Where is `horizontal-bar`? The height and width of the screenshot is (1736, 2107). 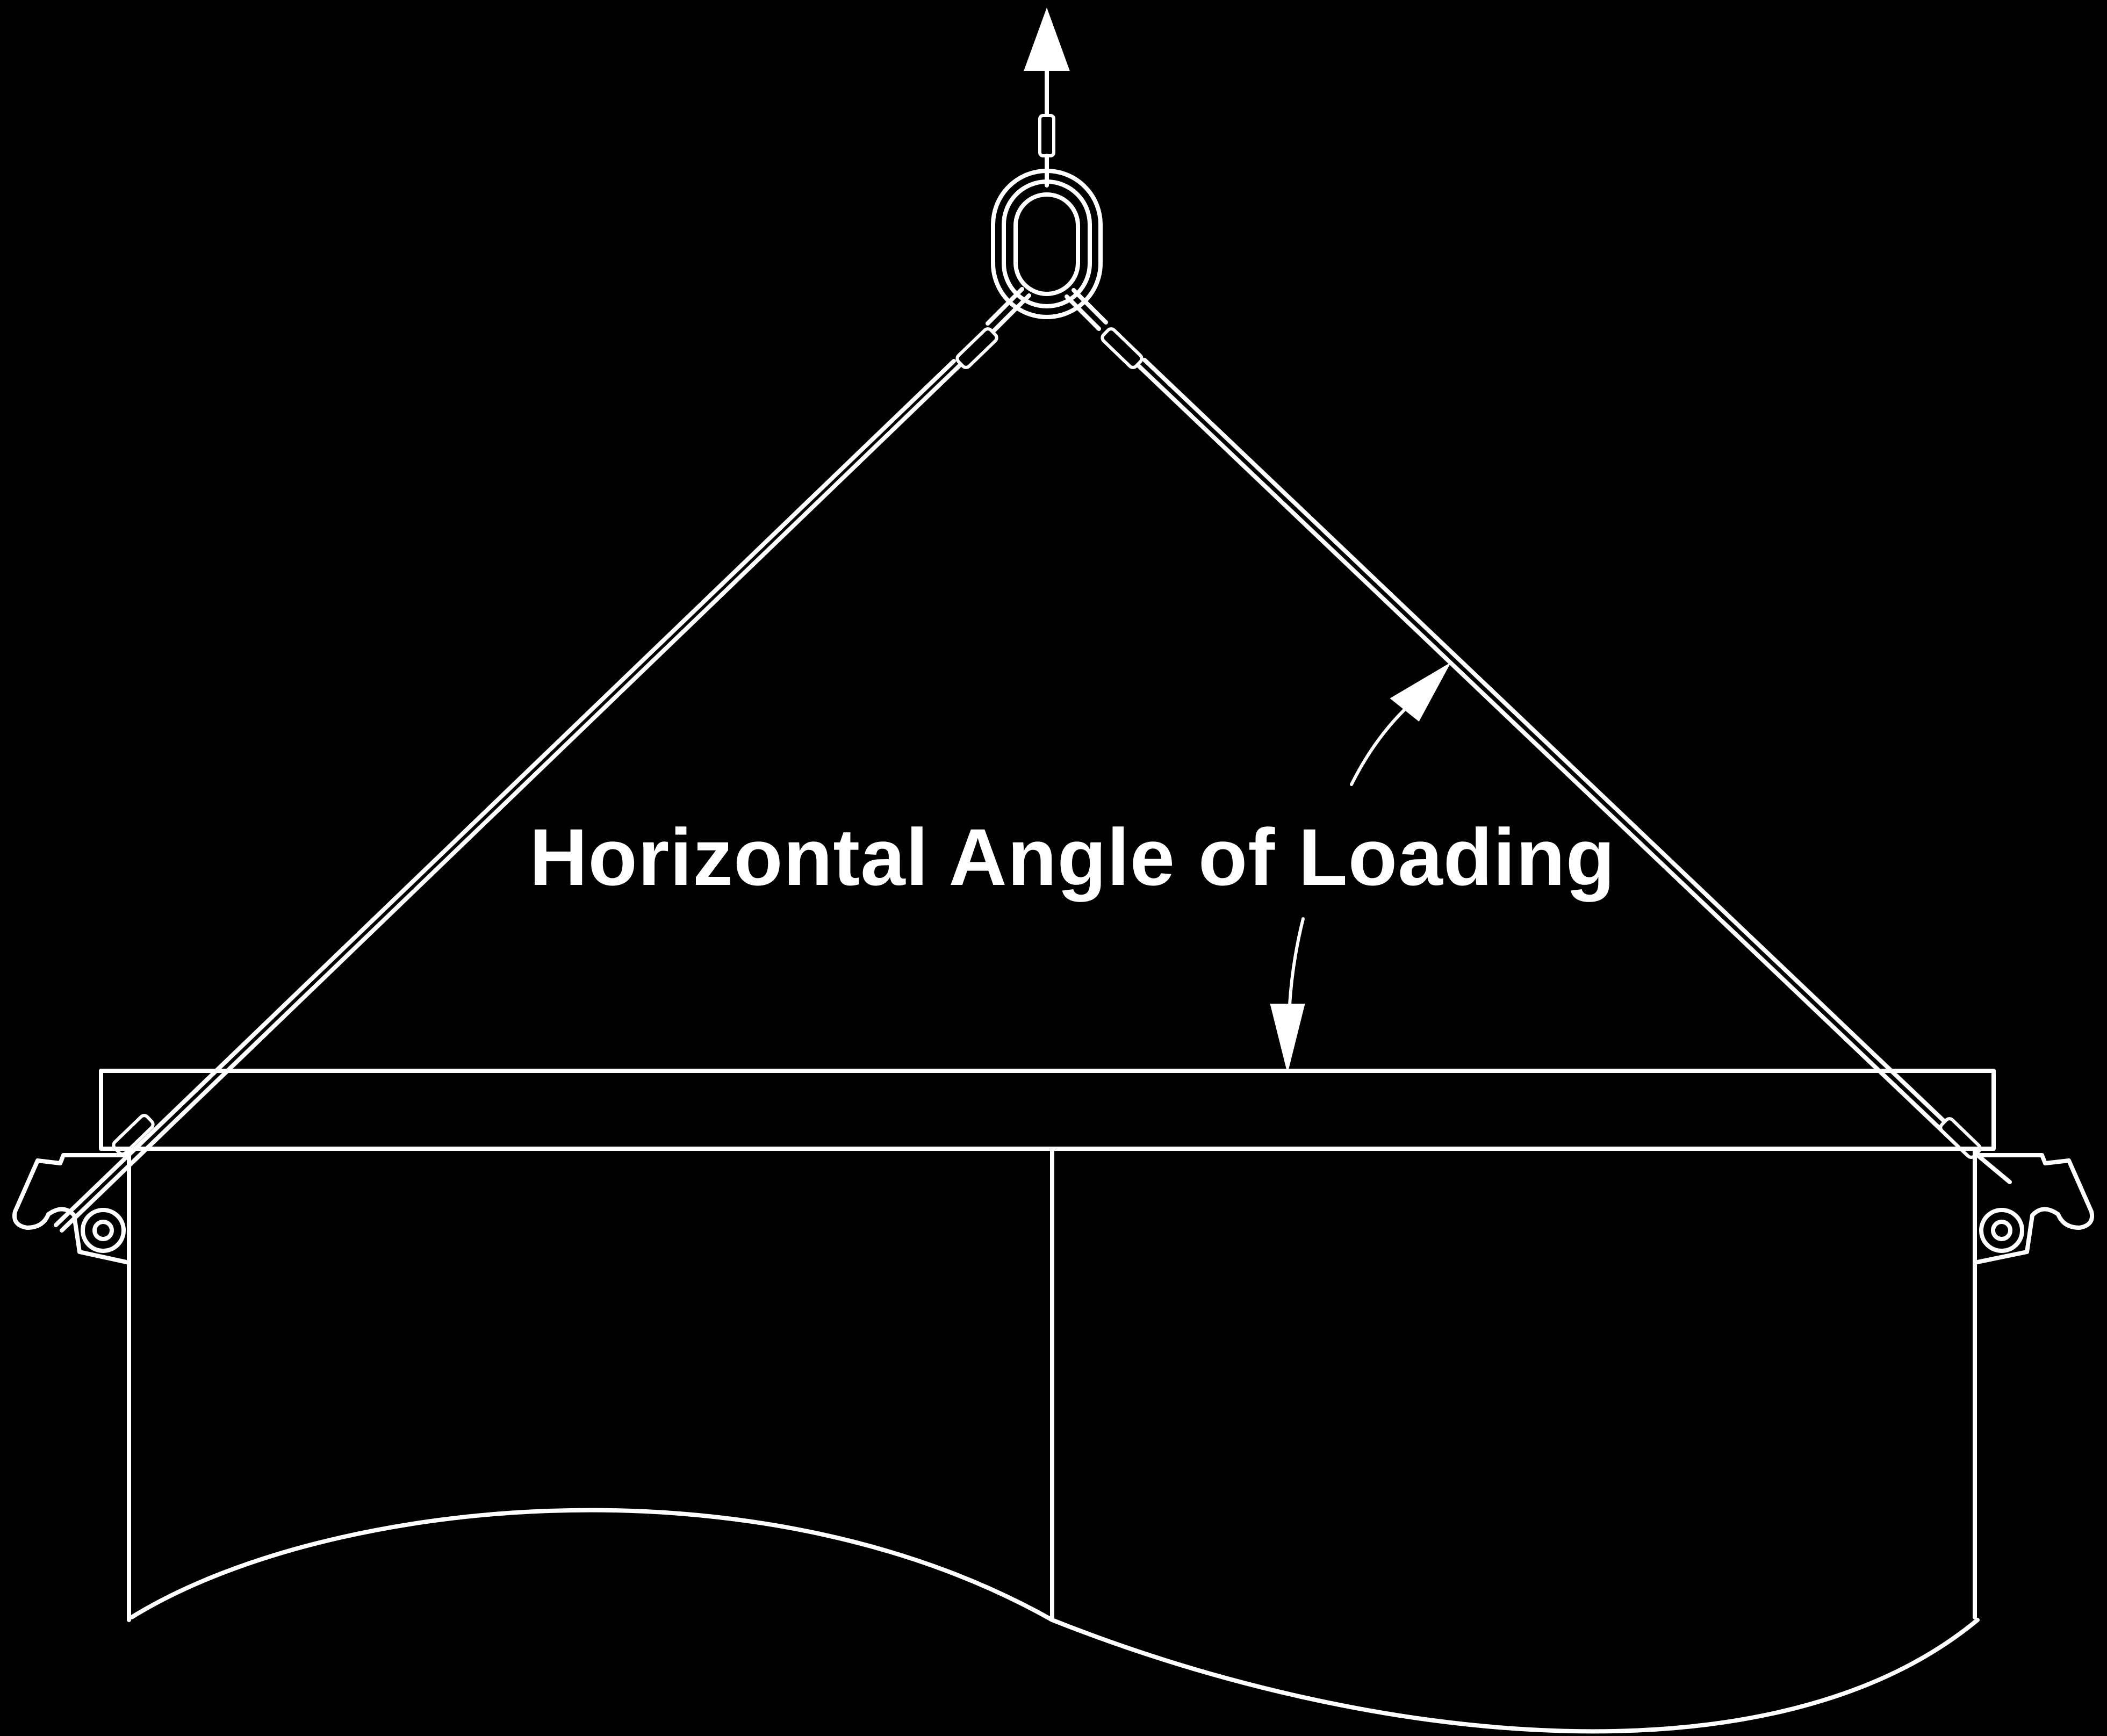
horizontal-bar is located at coordinates (1047, 1110).